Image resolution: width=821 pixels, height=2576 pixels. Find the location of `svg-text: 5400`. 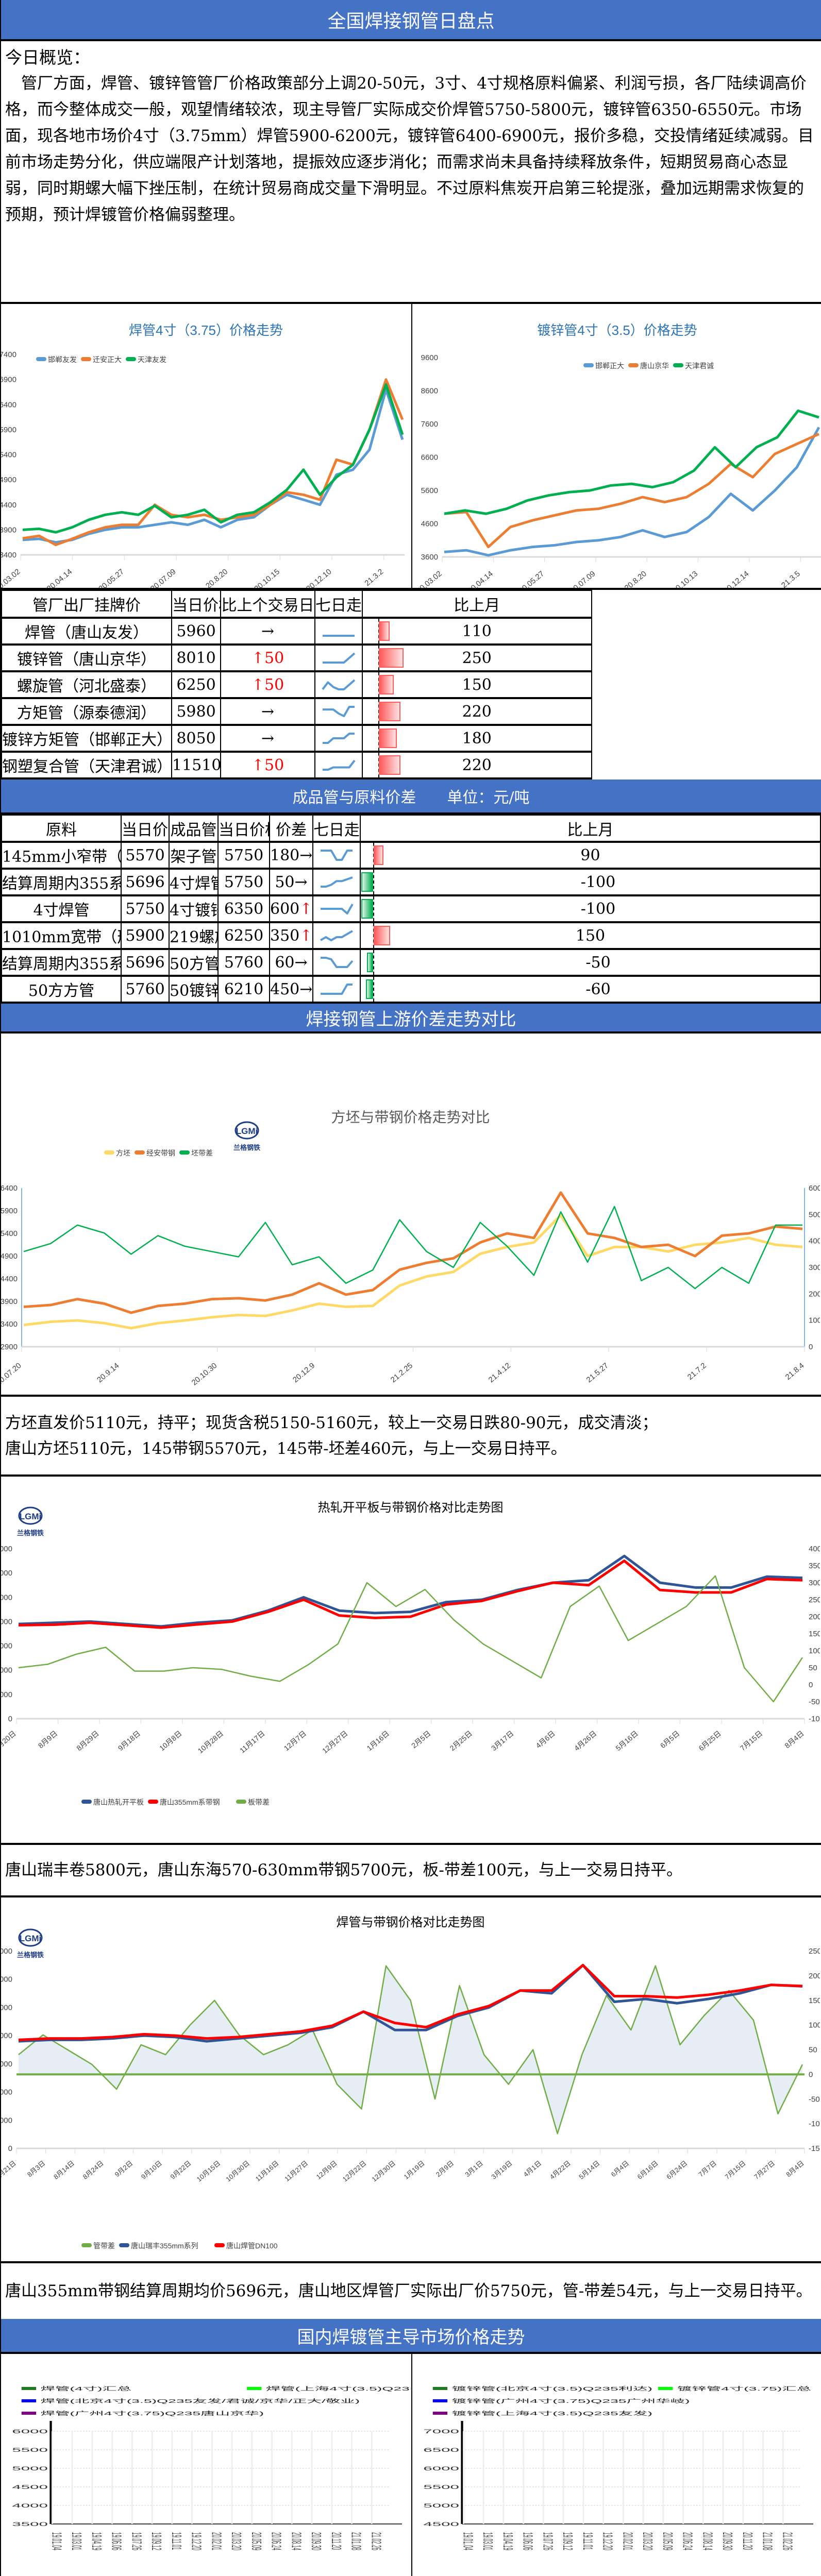

svg-text: 5400 is located at coordinates (8, 455).